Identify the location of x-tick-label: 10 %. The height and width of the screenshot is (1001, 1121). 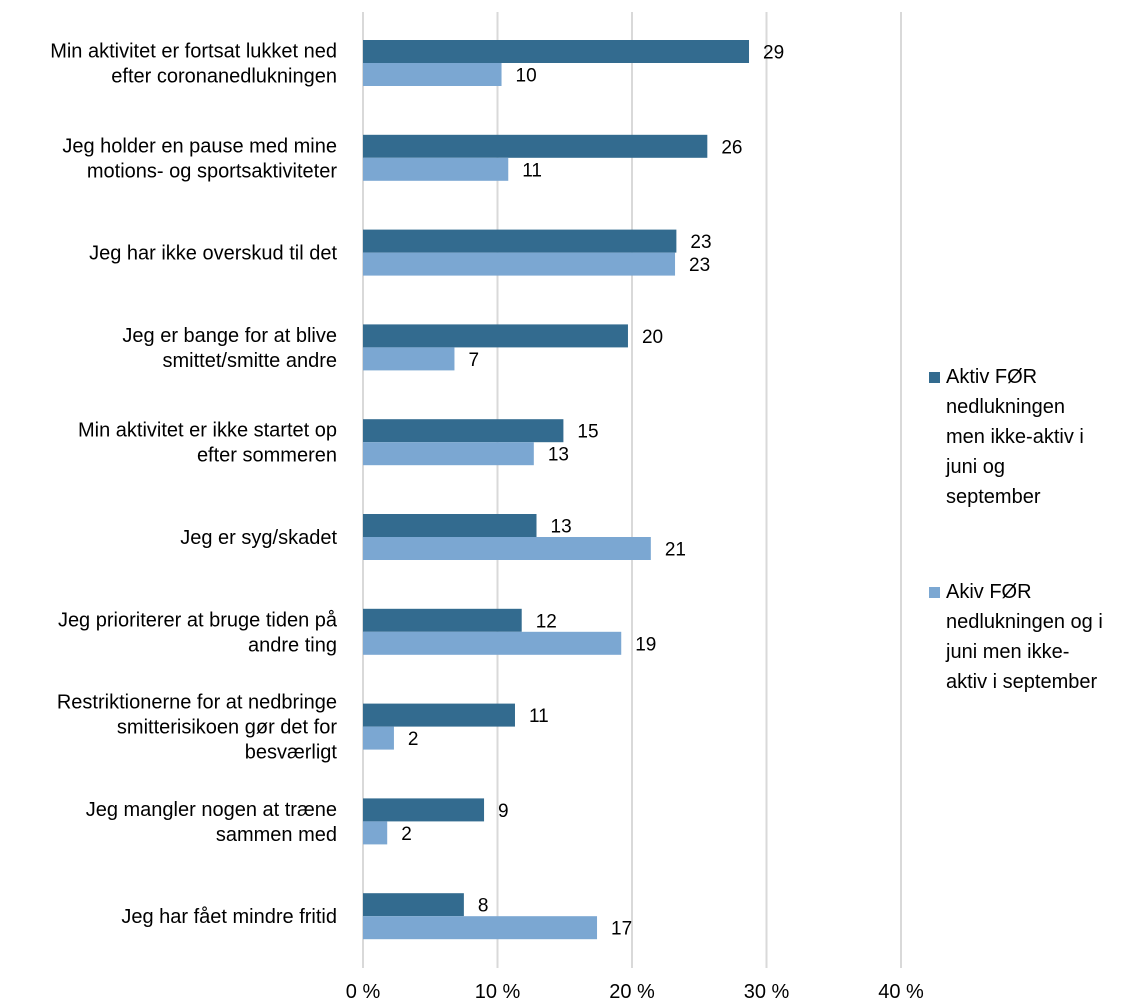
(498, 991).